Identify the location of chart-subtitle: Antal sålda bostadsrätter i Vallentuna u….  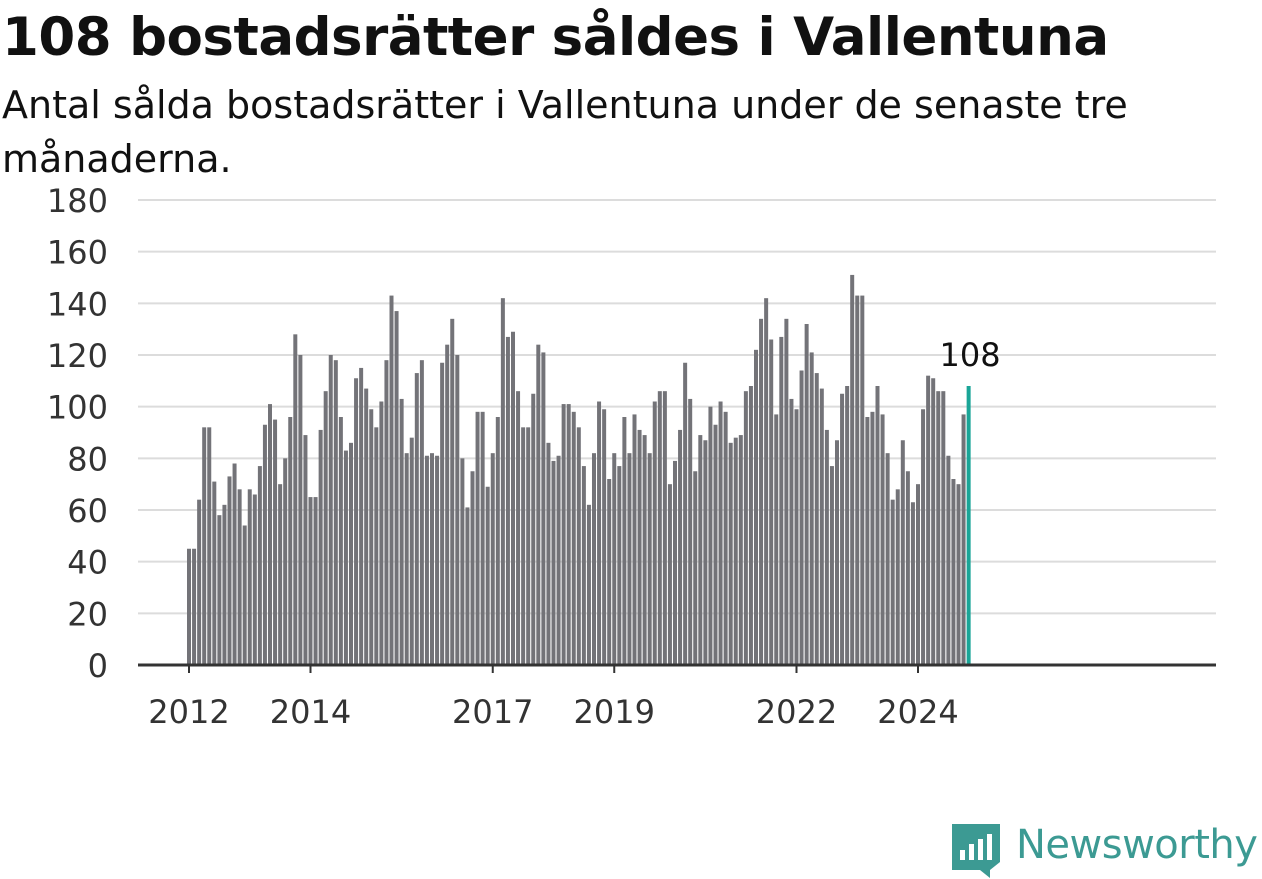
(565, 132).